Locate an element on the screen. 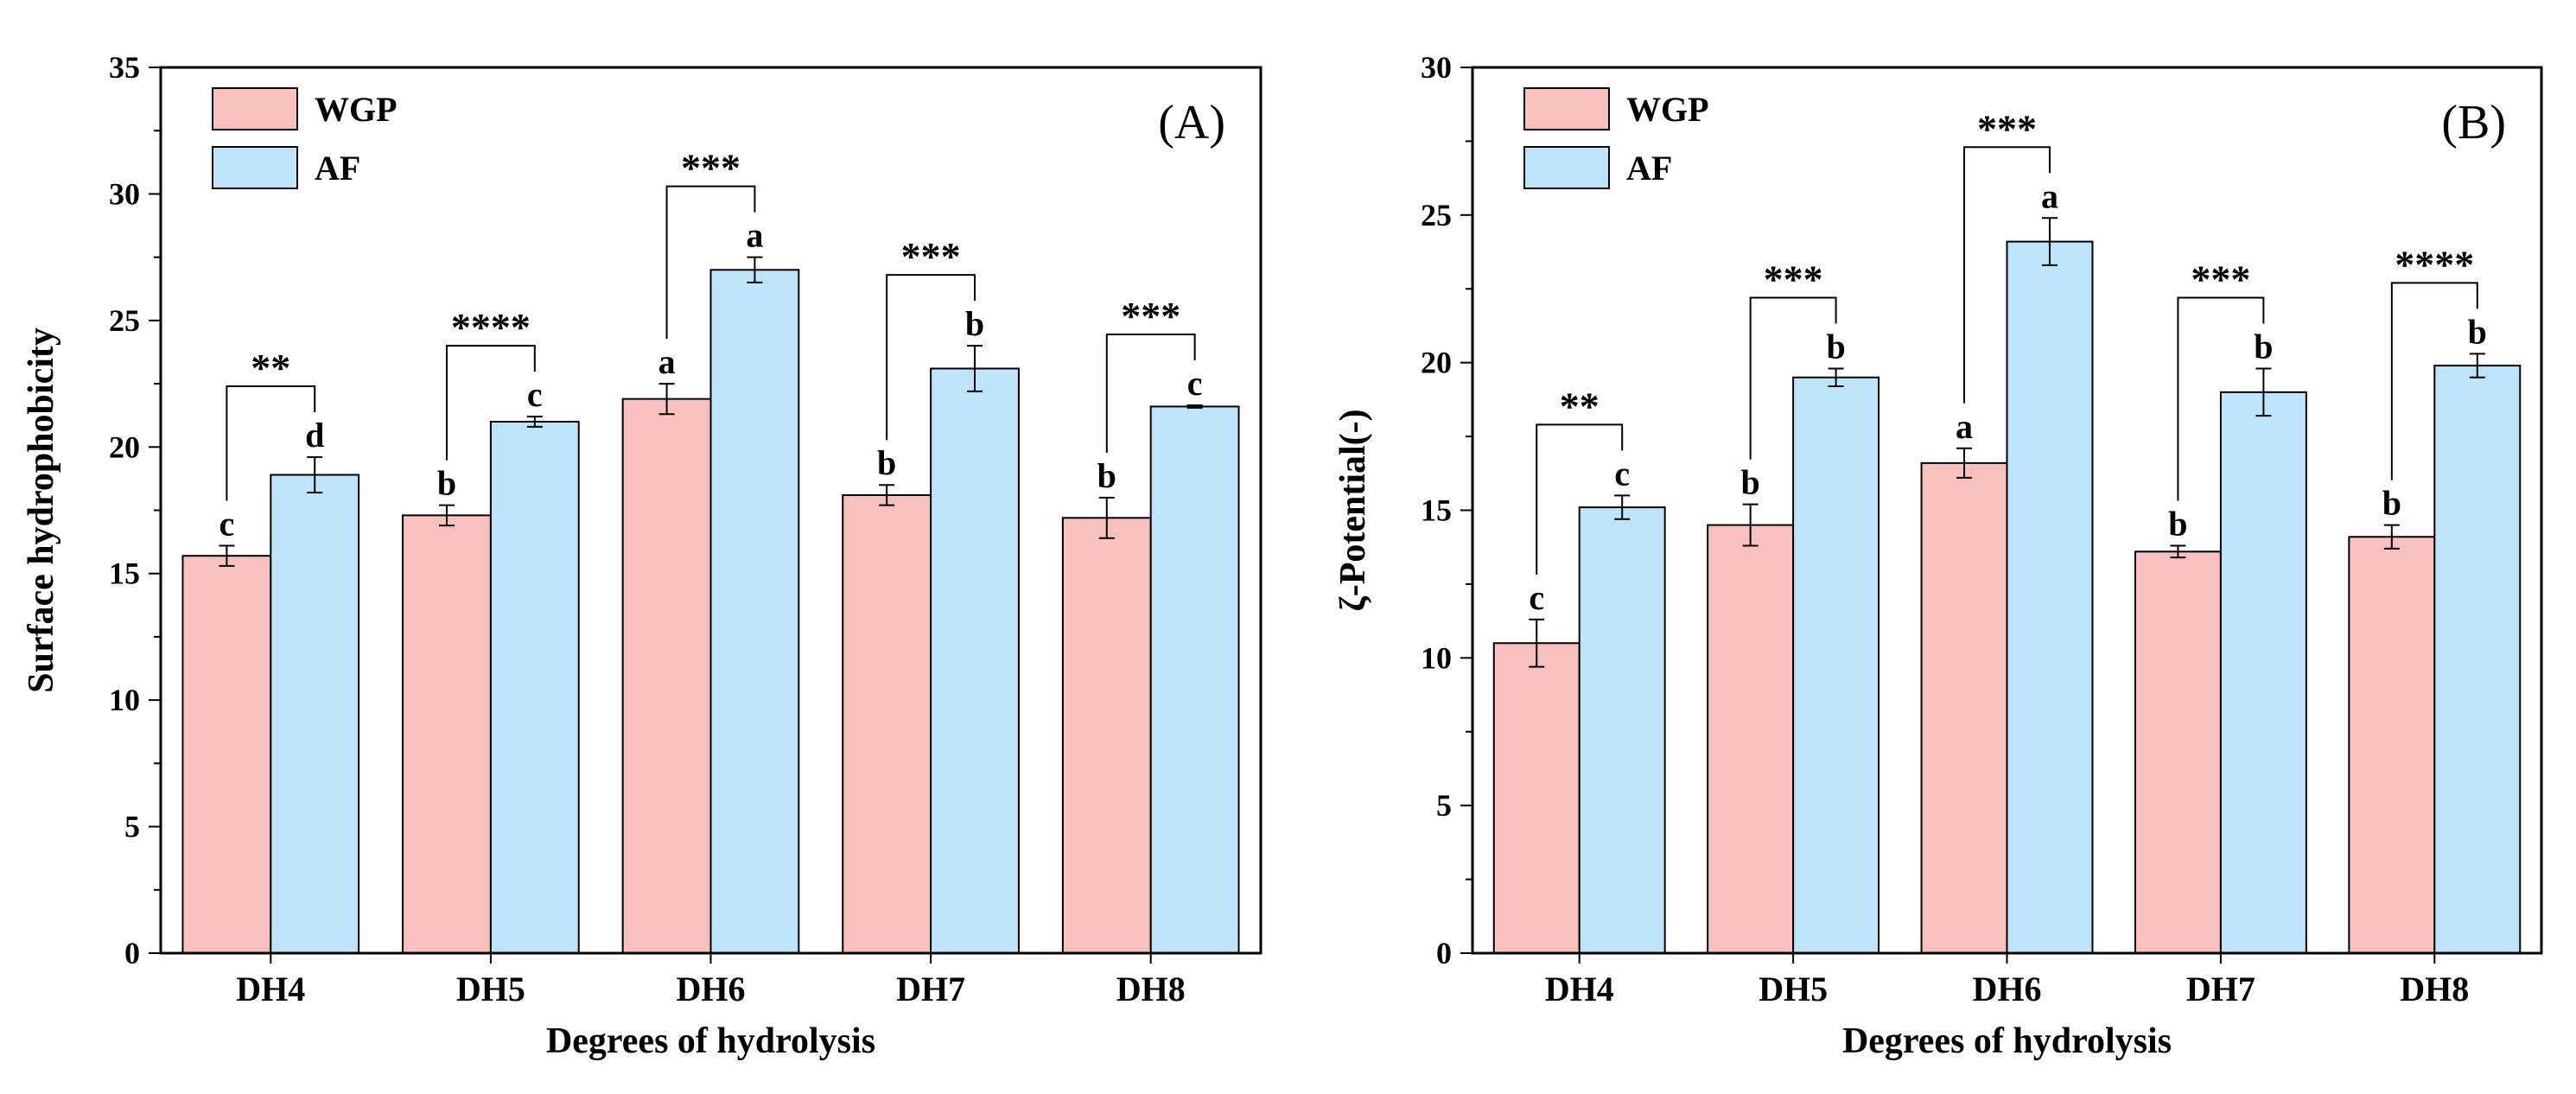  y-tick-label: 10 is located at coordinates (125, 700).